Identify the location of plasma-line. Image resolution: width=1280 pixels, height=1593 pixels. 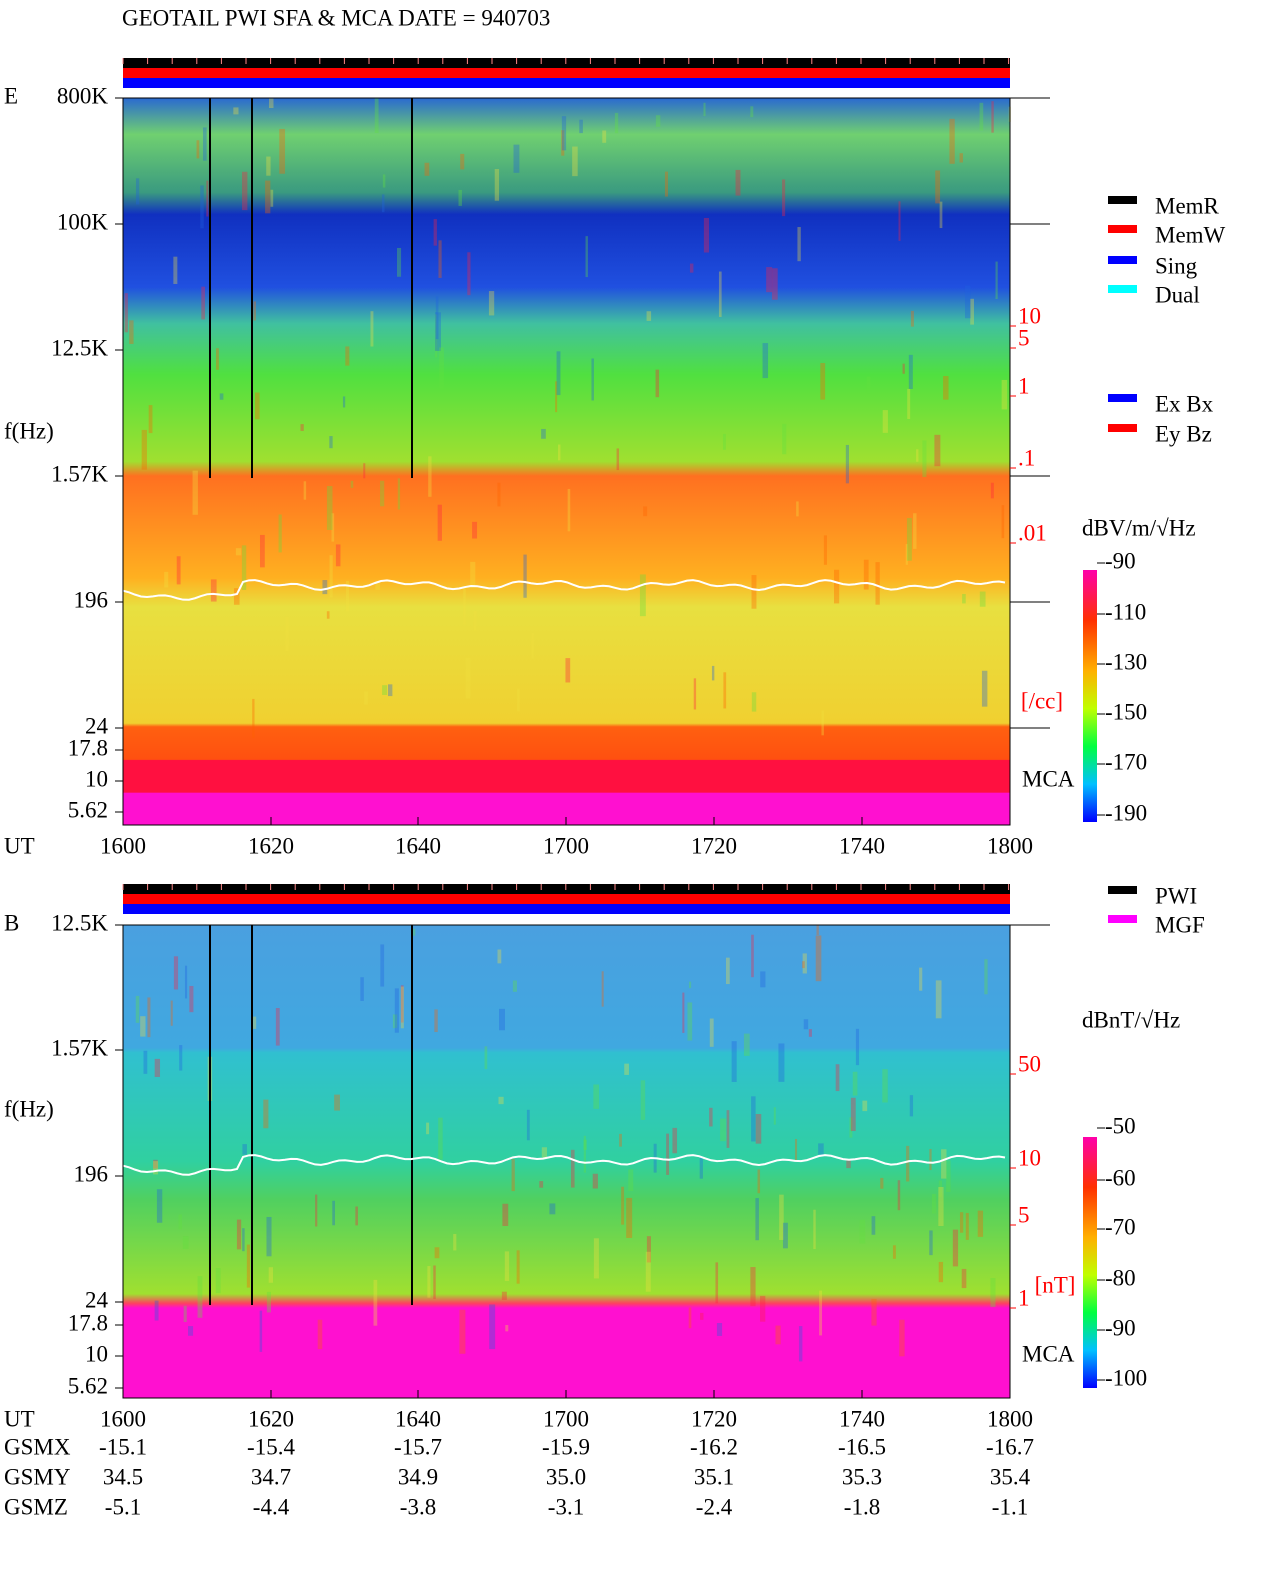
(564, 590).